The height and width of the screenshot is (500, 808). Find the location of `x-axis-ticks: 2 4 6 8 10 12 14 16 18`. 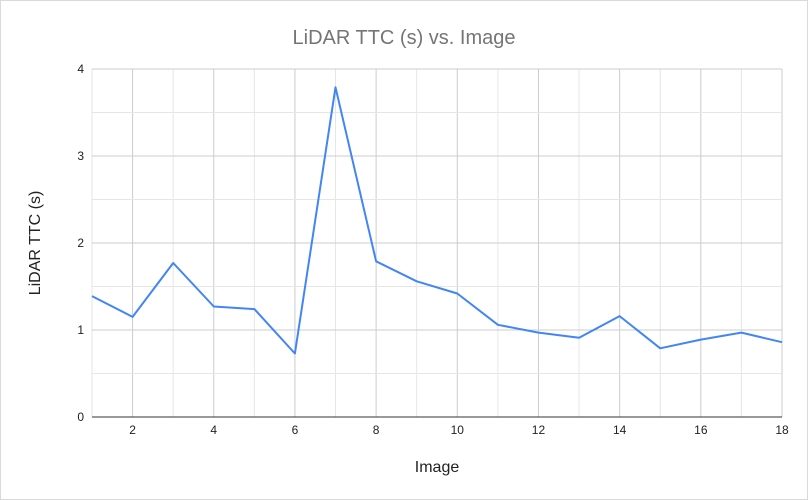

x-axis-ticks: 2 4 6 8 10 12 14 16 18 is located at coordinates (459, 430).